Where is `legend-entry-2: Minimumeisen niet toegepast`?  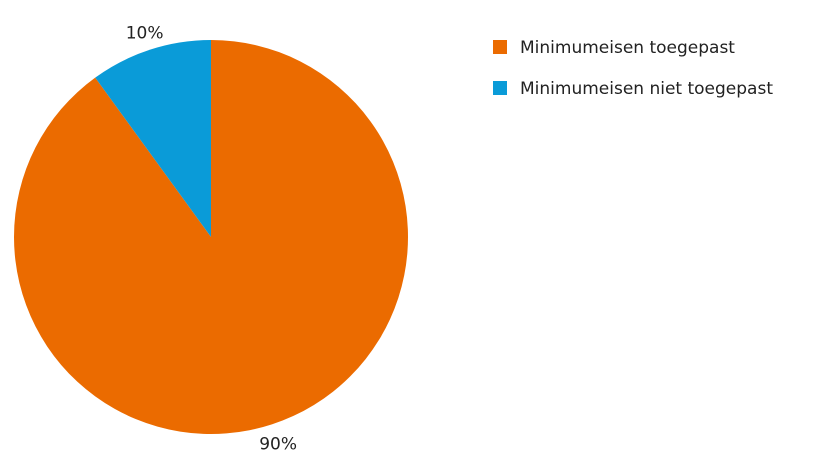
legend-entry-2: Minimumeisen niet toegepast is located at coordinates (633, 89).